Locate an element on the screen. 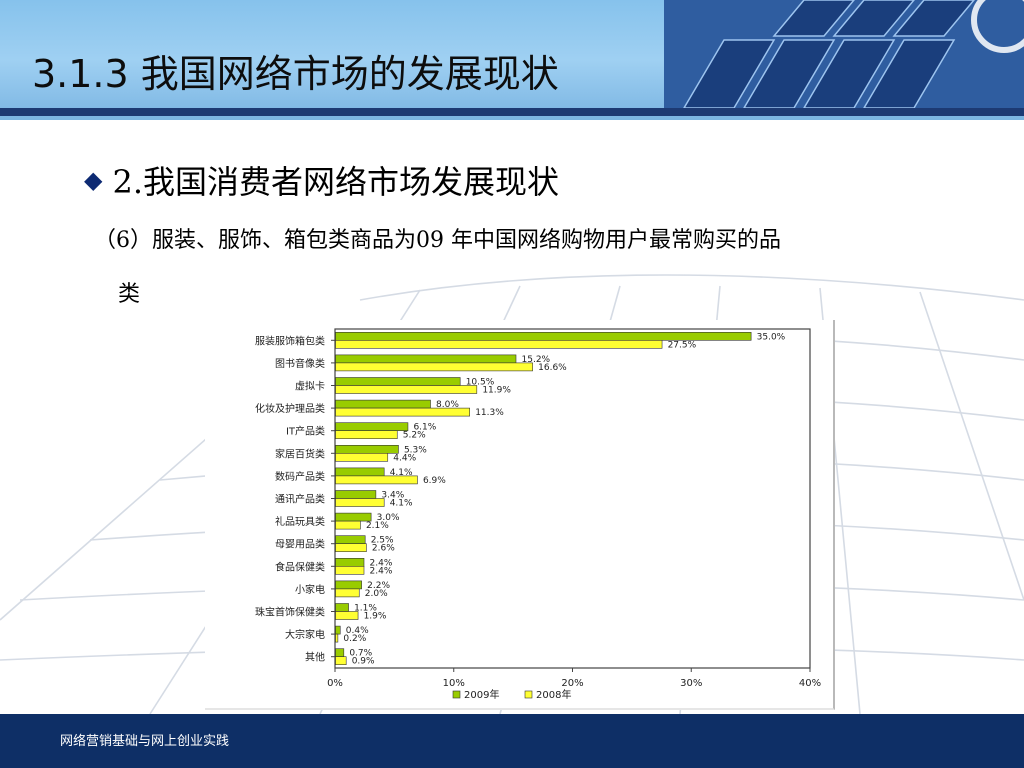 The width and height of the screenshot is (1024, 768). data-label-2008: 11.9% is located at coordinates (496, 391).